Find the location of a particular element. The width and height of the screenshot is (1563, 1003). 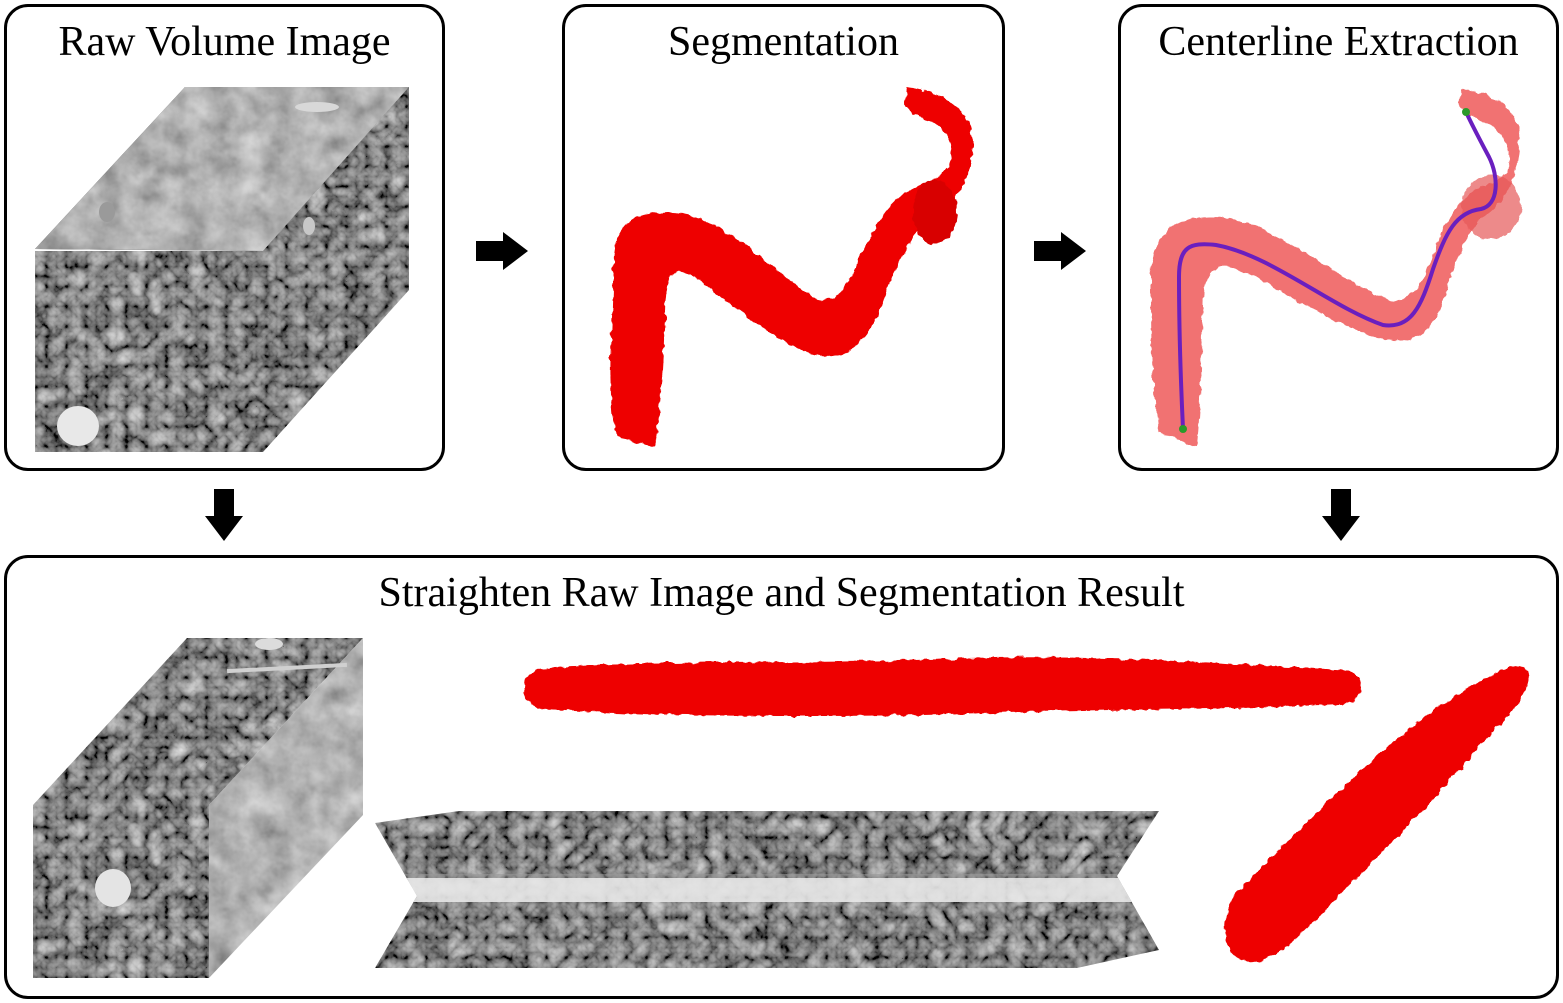

centerline-title: Centerline Extraction is located at coordinates (1338, 42).